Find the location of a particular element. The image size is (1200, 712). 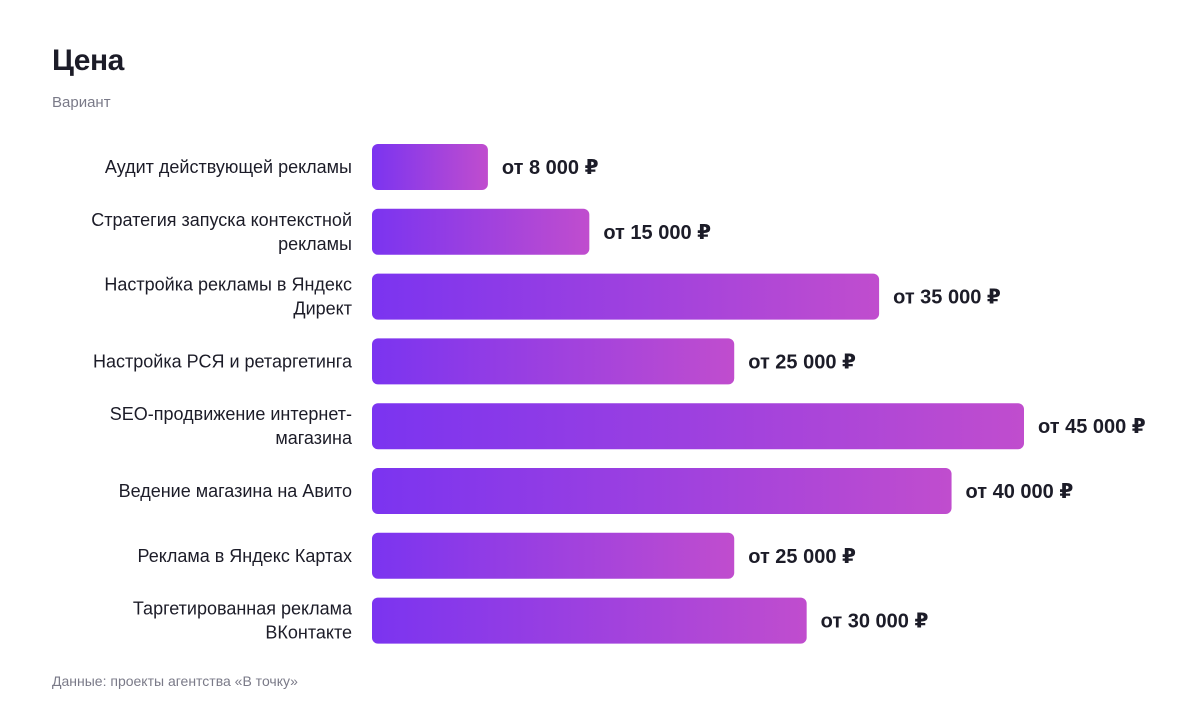

category-label: Ведение магазина на Авито is located at coordinates (235, 491).